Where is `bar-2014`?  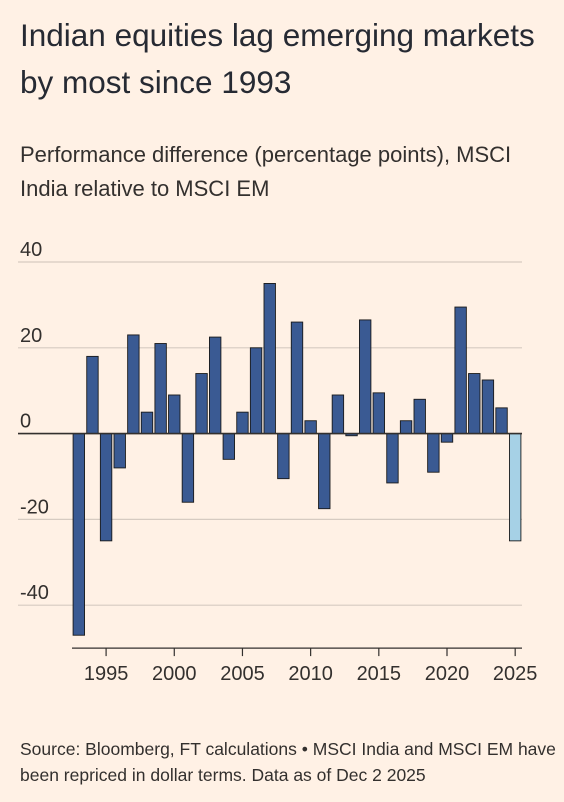 bar-2014 is located at coordinates (365, 377).